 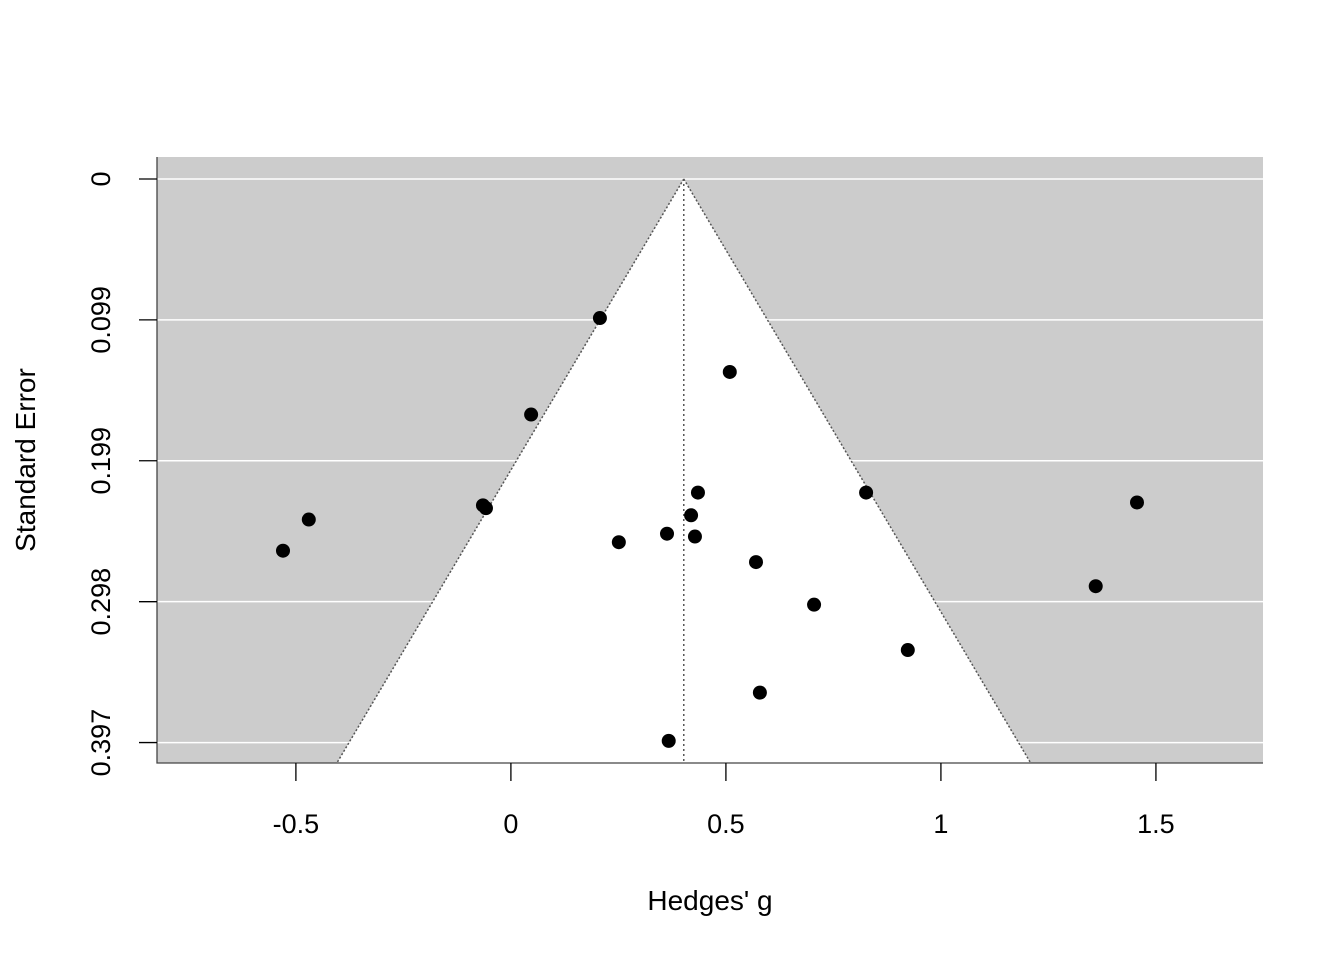 I want to click on y-tick-label: 0.099, so click(x=101, y=320).